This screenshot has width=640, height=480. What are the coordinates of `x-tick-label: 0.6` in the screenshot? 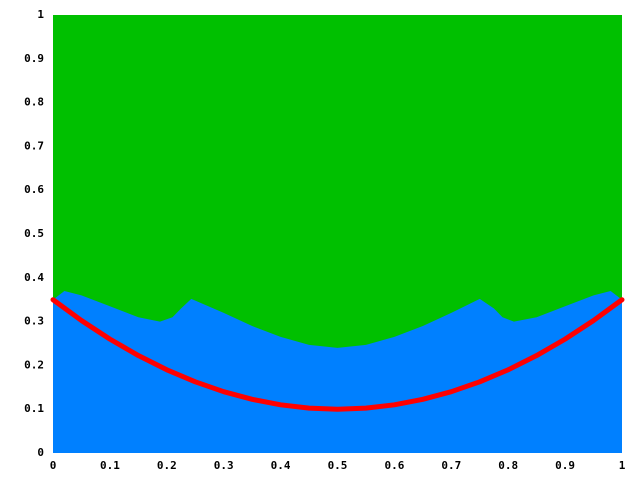 It's located at (394, 465).